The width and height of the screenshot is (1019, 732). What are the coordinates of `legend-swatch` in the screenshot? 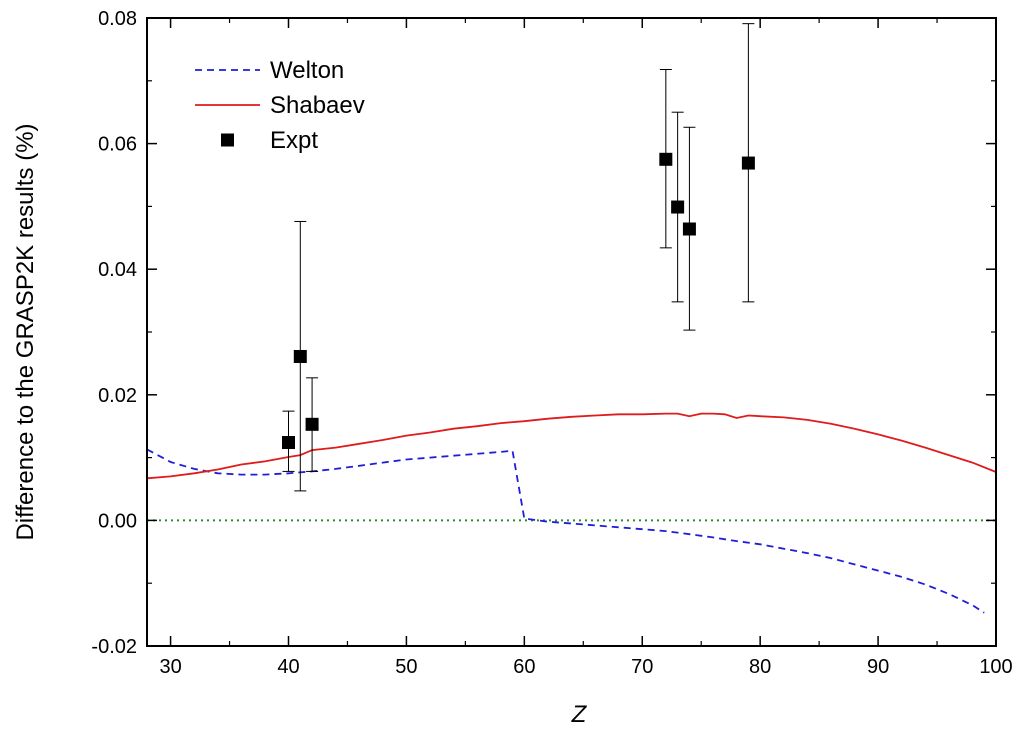 It's located at (227, 140).